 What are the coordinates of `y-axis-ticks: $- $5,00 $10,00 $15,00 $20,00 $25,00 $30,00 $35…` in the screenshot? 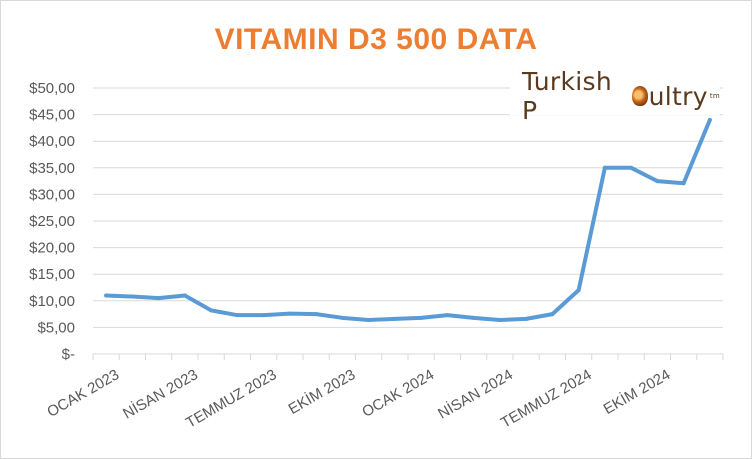 It's located at (52, 221).